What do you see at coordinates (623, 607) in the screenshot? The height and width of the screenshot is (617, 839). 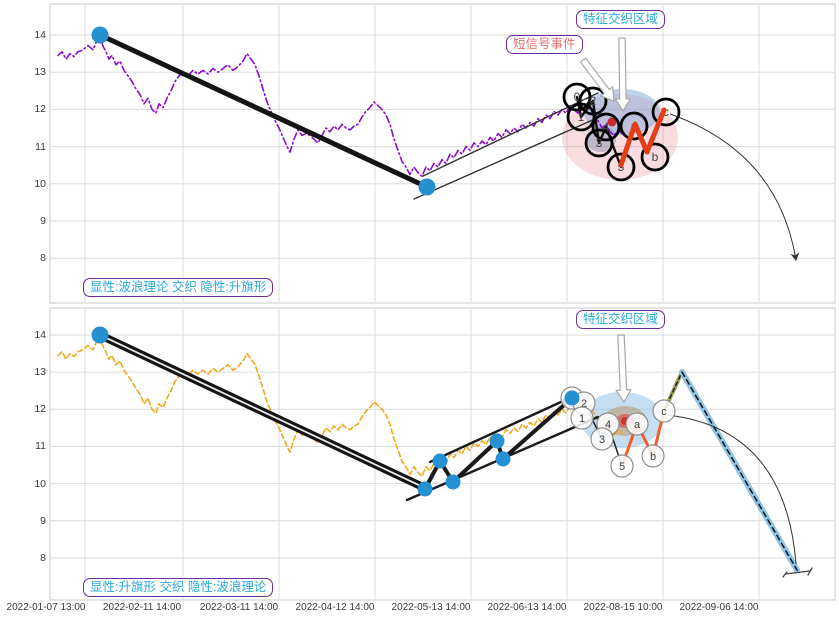 I see `x-tick: 2022-08-15 10:00` at bounding box center [623, 607].